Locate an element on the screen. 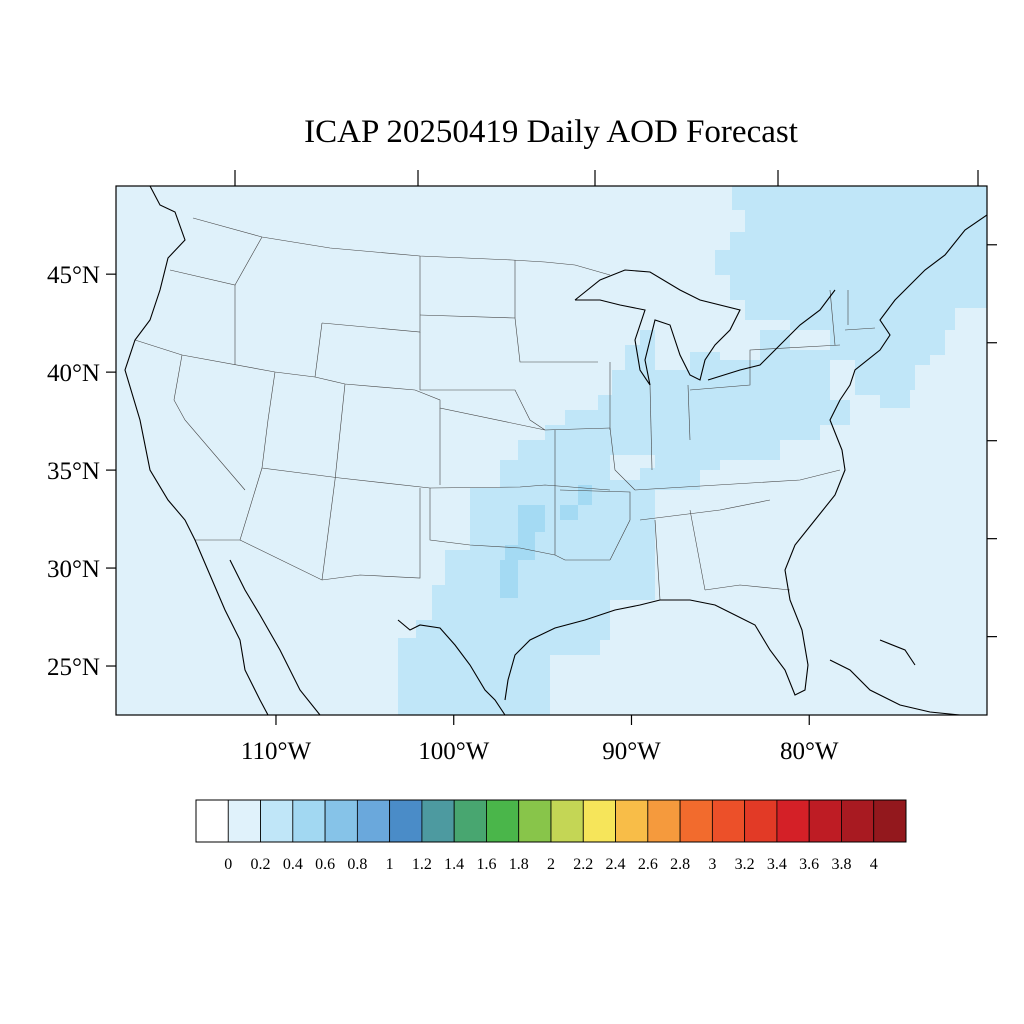 The height and width of the screenshot is (1024, 1024). colorbar-frame is located at coordinates (551, 821).